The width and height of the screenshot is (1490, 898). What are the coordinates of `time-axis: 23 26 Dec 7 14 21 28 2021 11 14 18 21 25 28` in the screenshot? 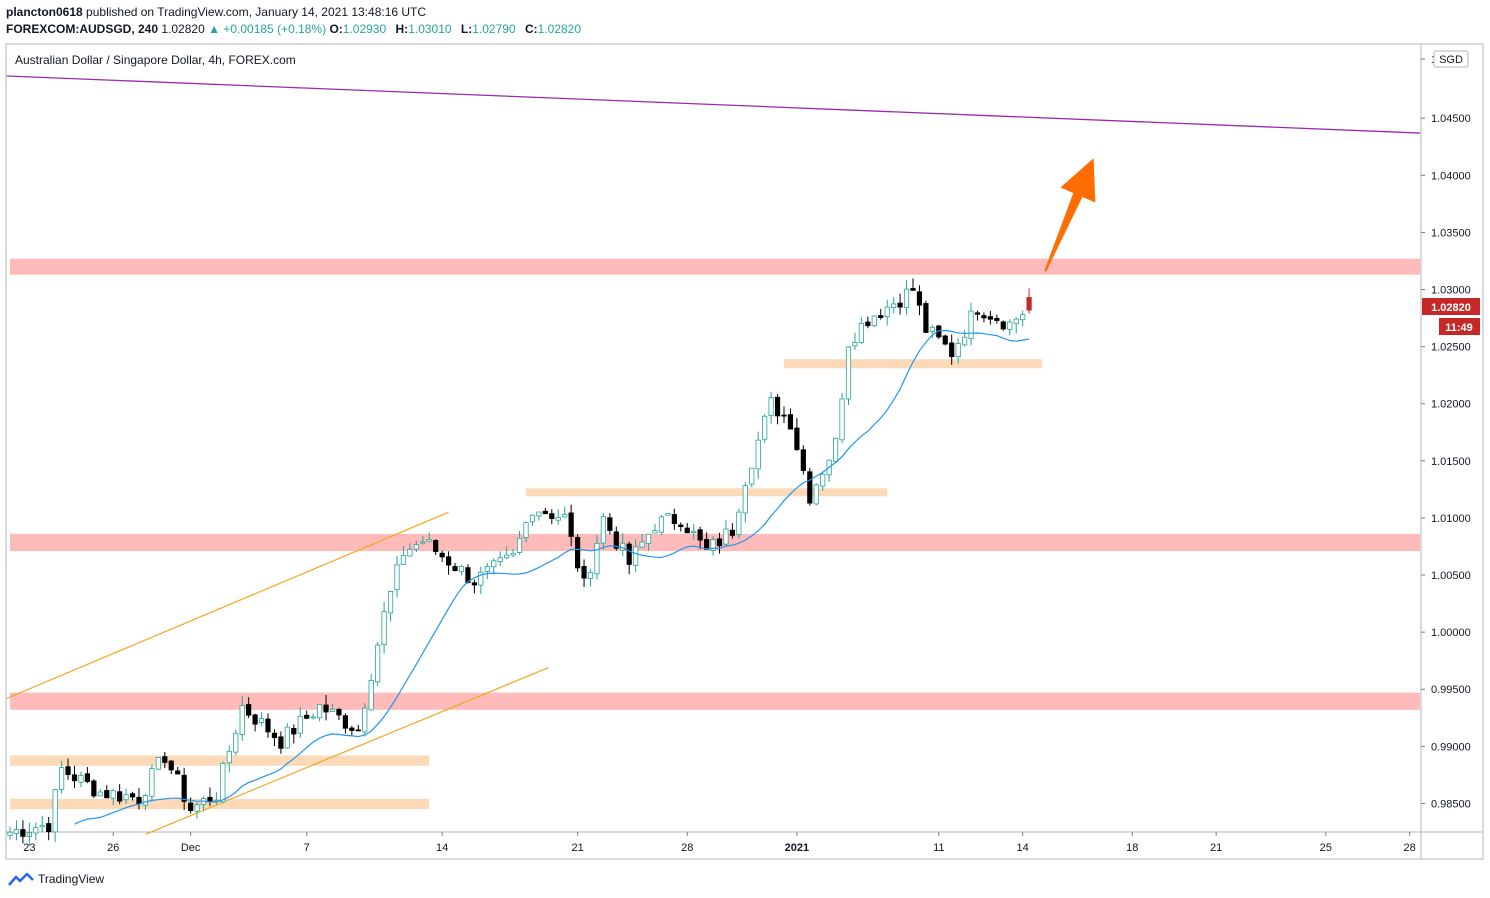 It's located at (719, 843).